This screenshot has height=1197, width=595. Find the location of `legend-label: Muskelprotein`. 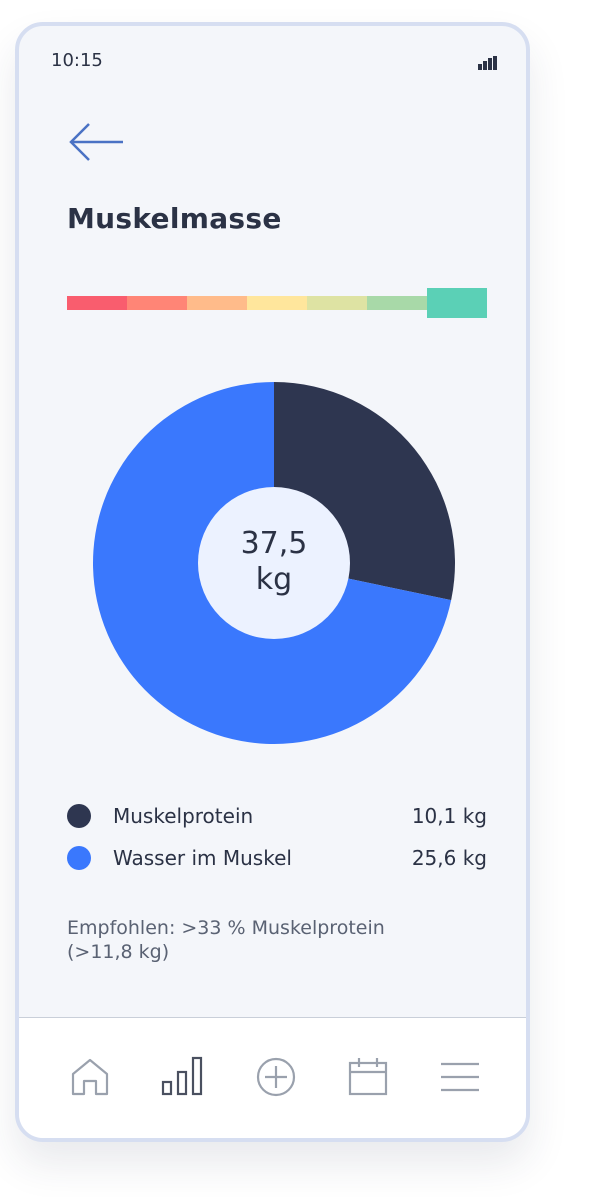

legend-label: Muskelprotein is located at coordinates (183, 816).